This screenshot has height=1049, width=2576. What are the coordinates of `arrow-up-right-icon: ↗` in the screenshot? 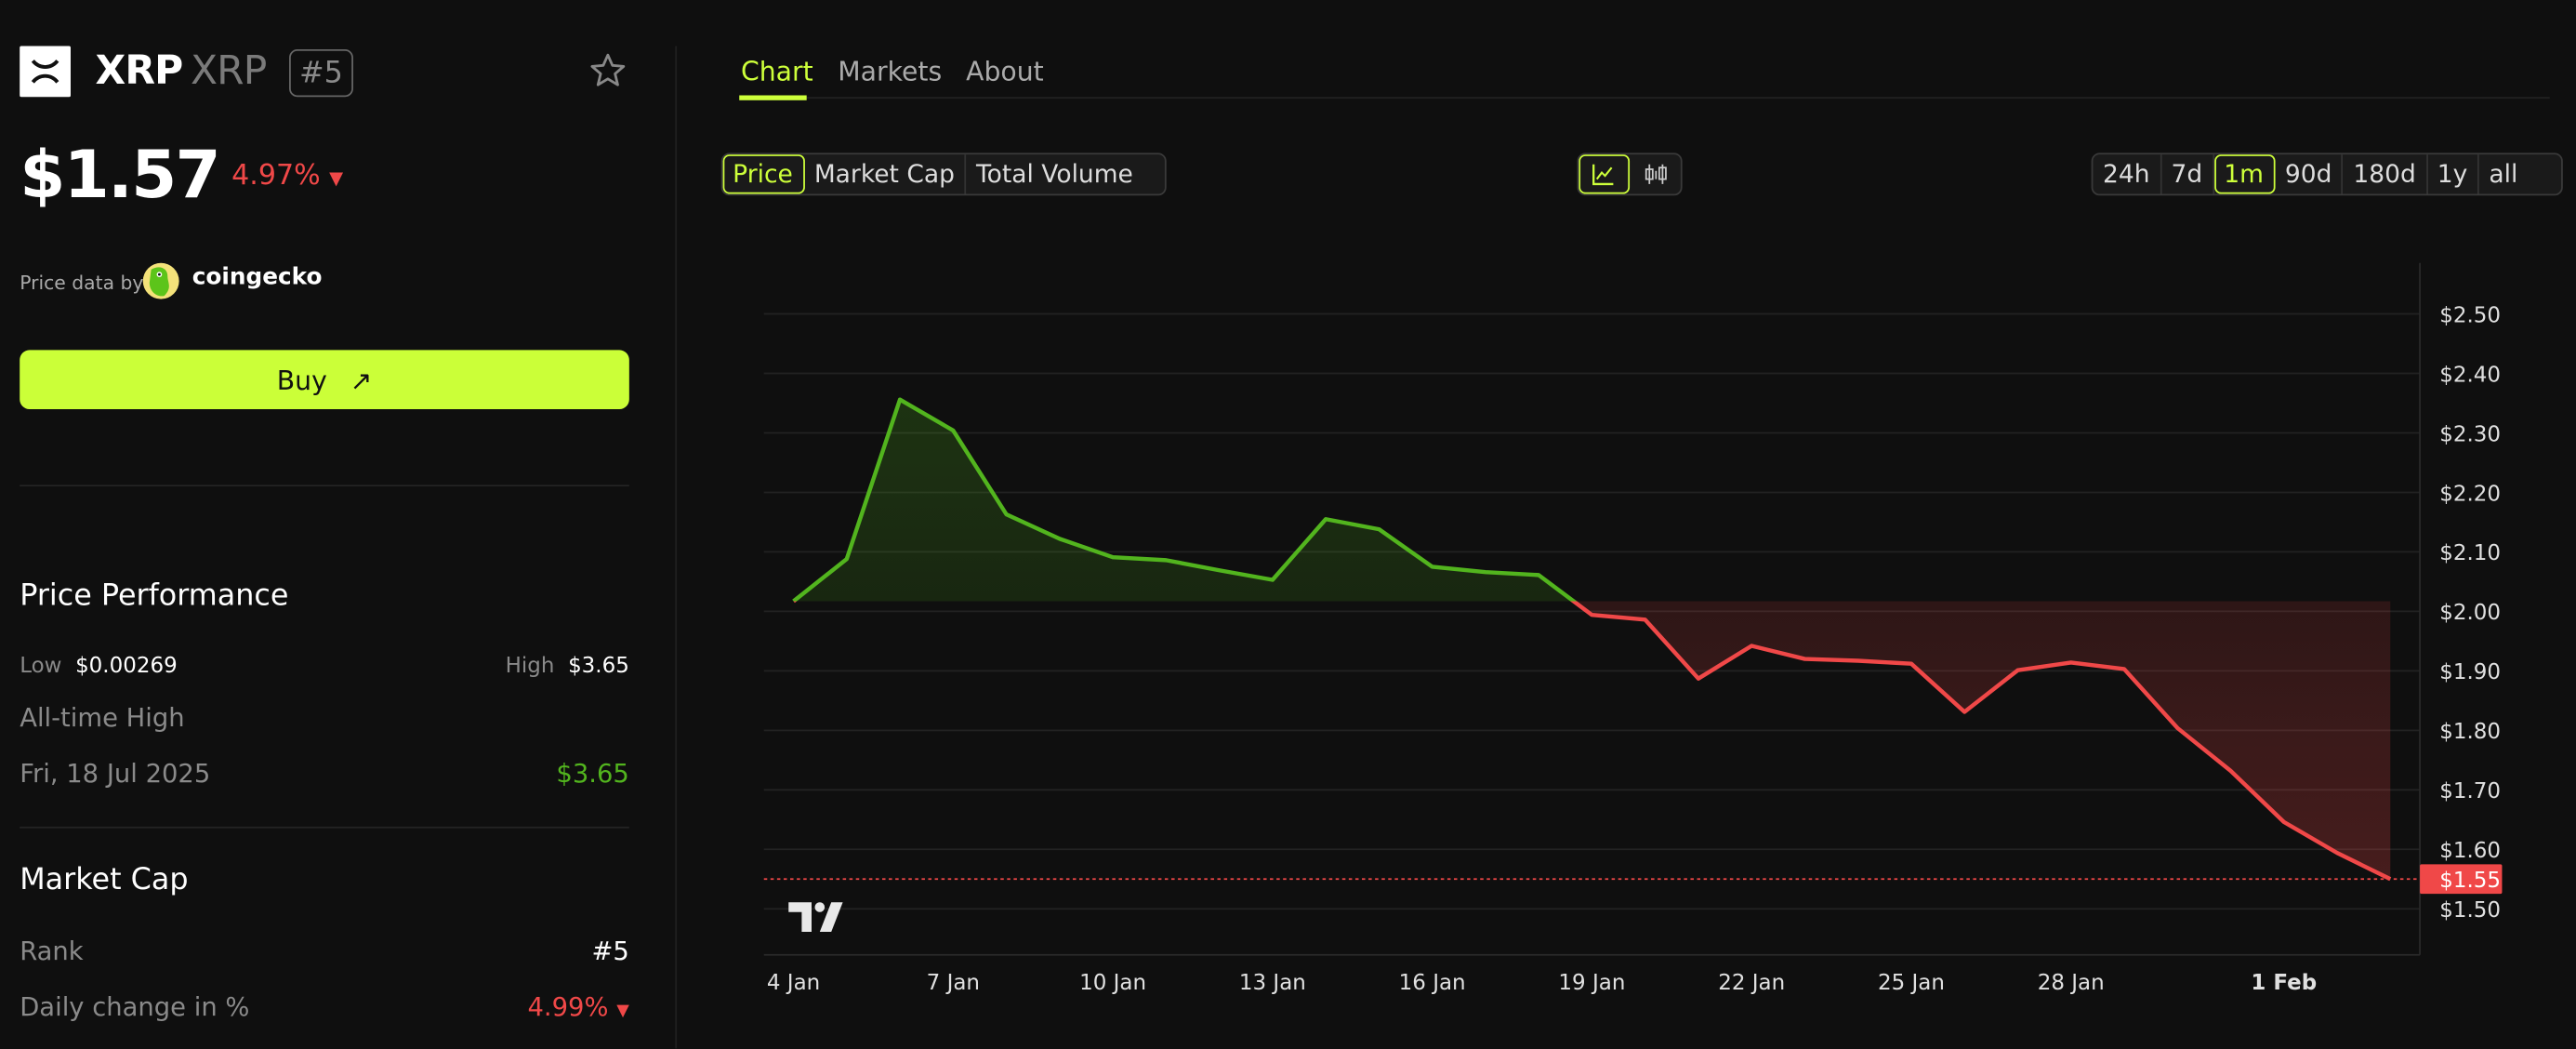 It's located at (361, 380).